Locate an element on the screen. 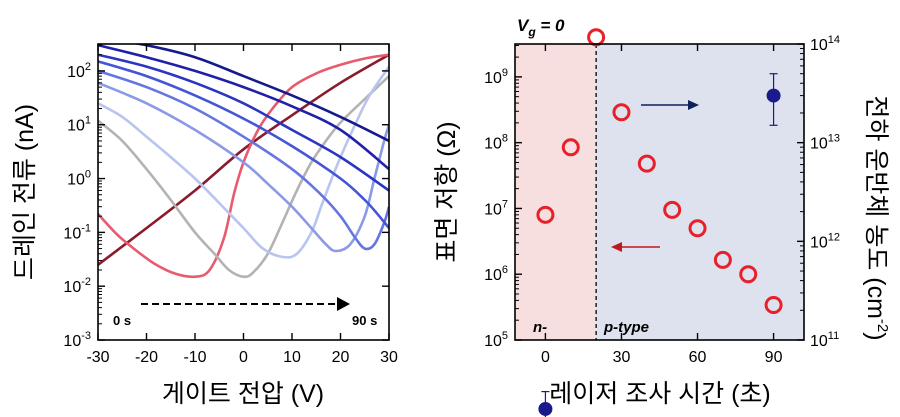 Image resolution: width=900 pixels, height=417 pixels. title-rest: = 0 is located at coordinates (550, 25).